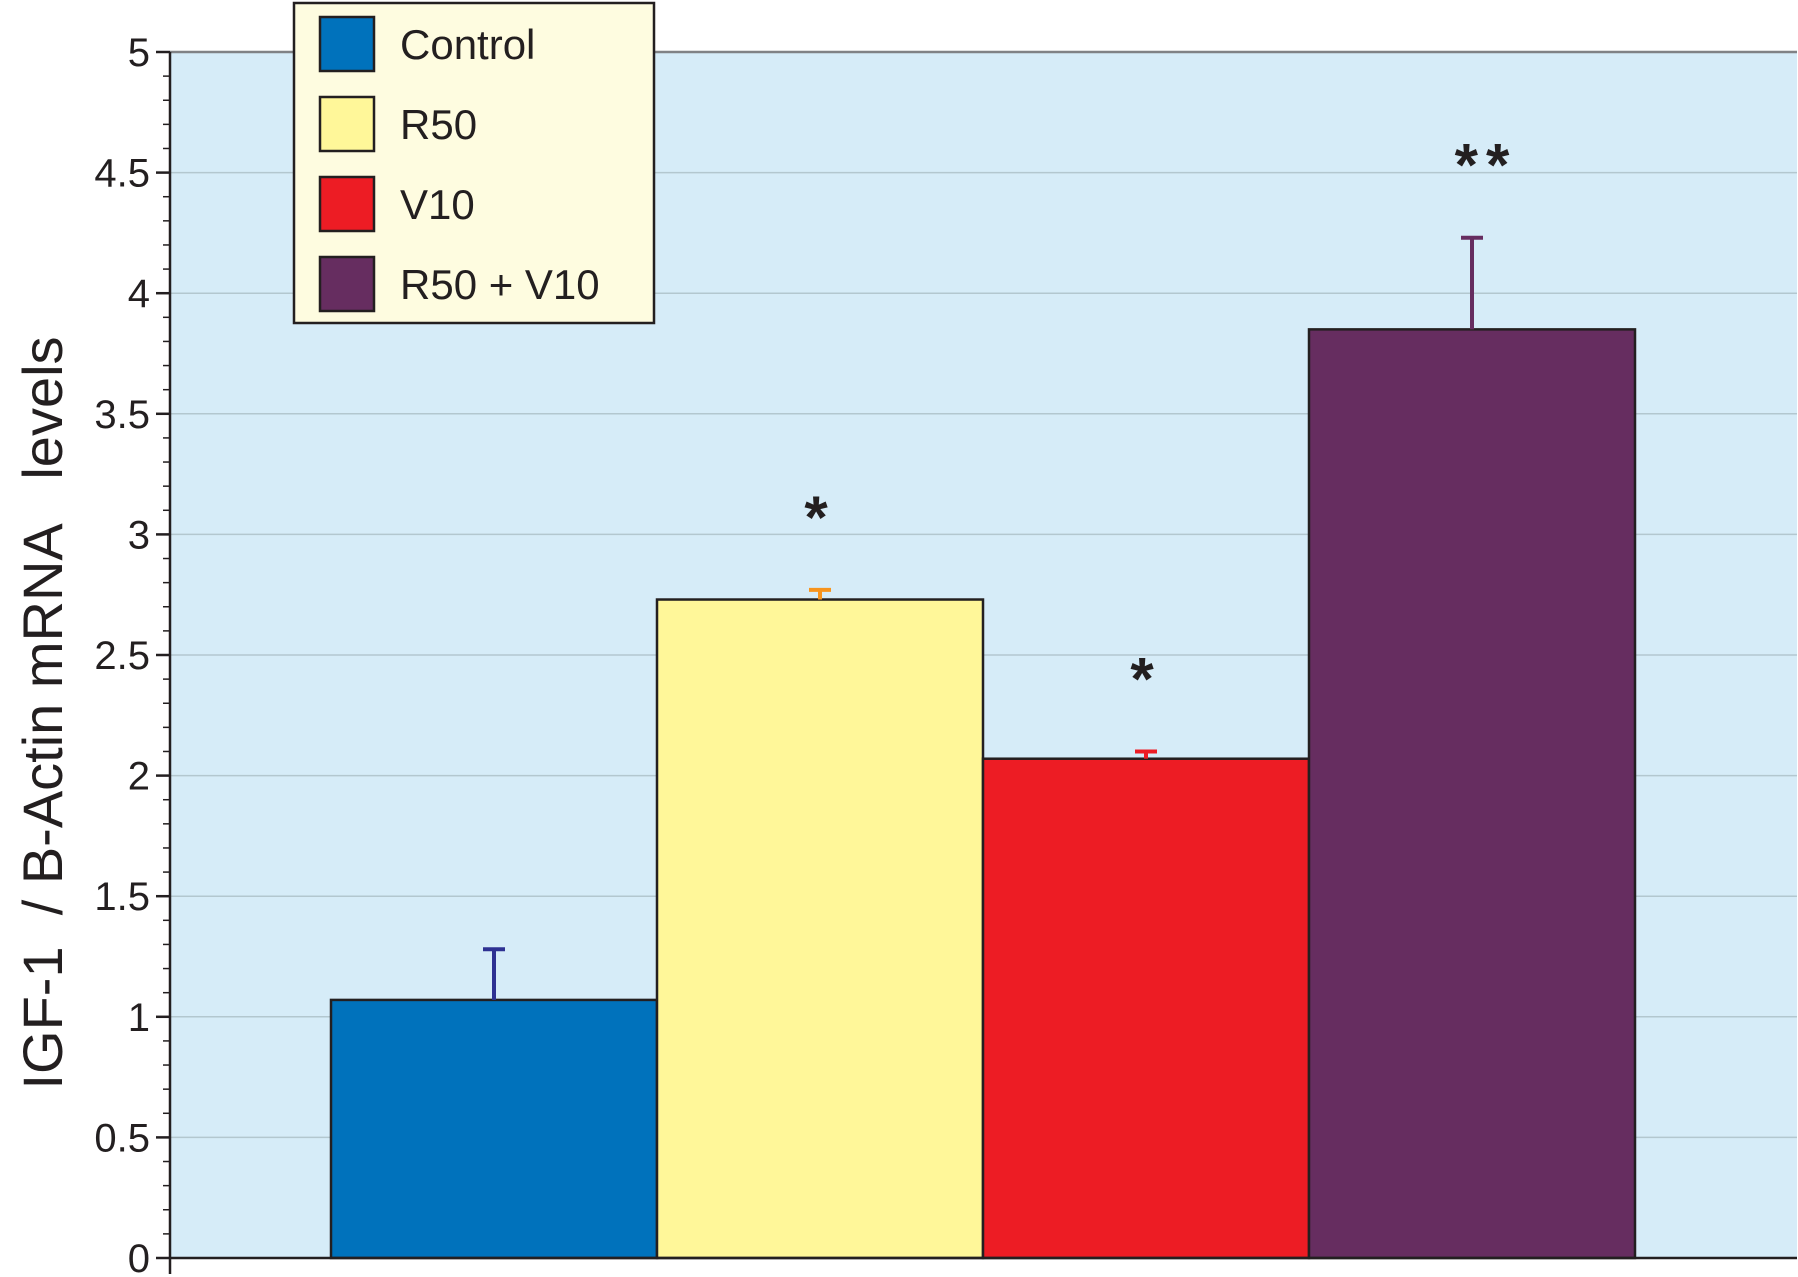 This screenshot has width=1798, height=1277. What do you see at coordinates (438, 124) in the screenshot?
I see `legend-label-2: R50` at bounding box center [438, 124].